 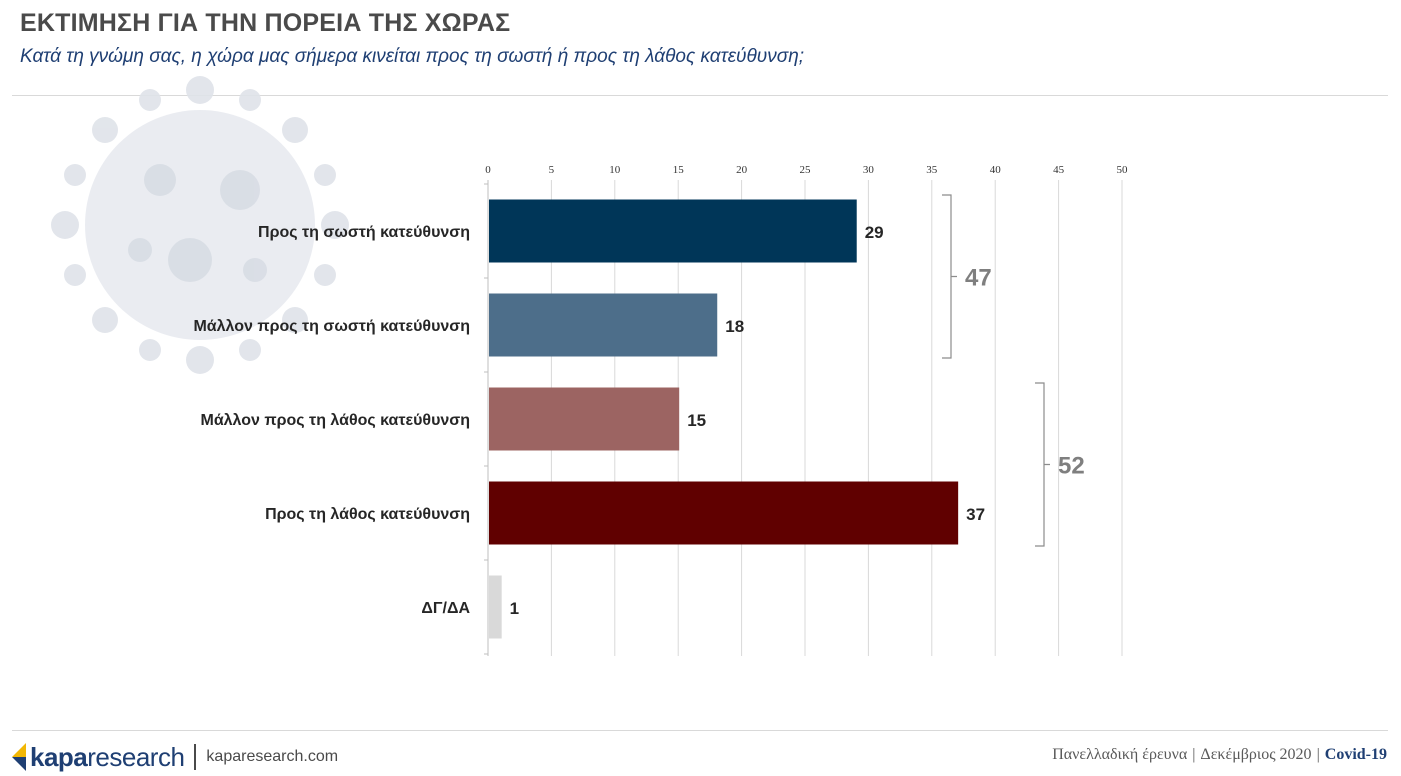 I want to click on category-label: Προς τη λάθος κατεύθυνση, so click(x=367, y=514).